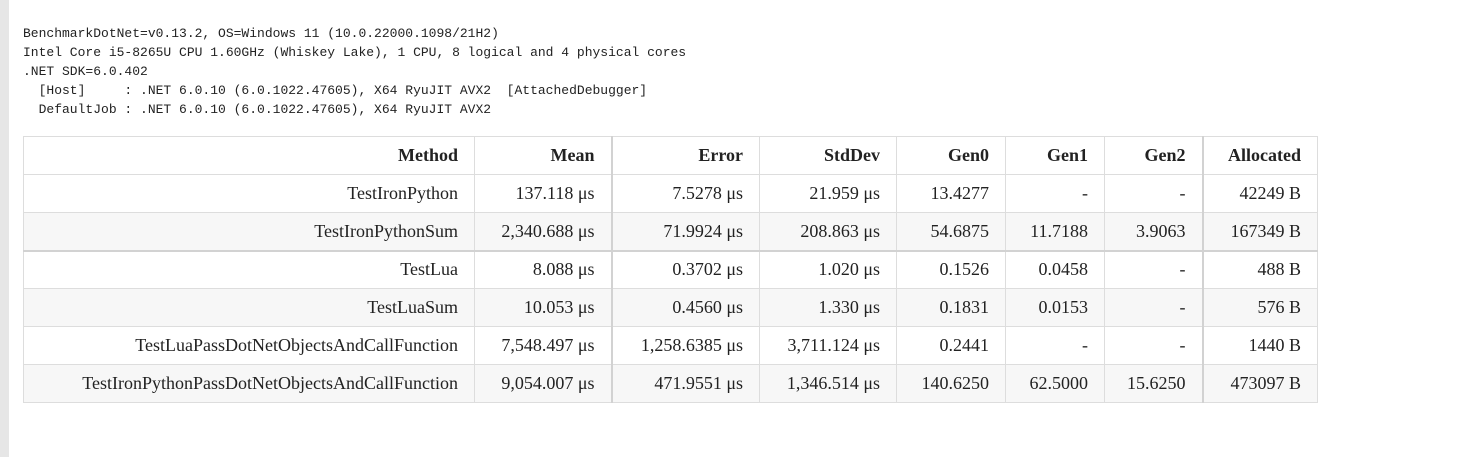 Image resolution: width=1476 pixels, height=457 pixels. Describe the element at coordinates (1259, 383) in the screenshot. I see `cell-allocated: 473097 B` at that location.